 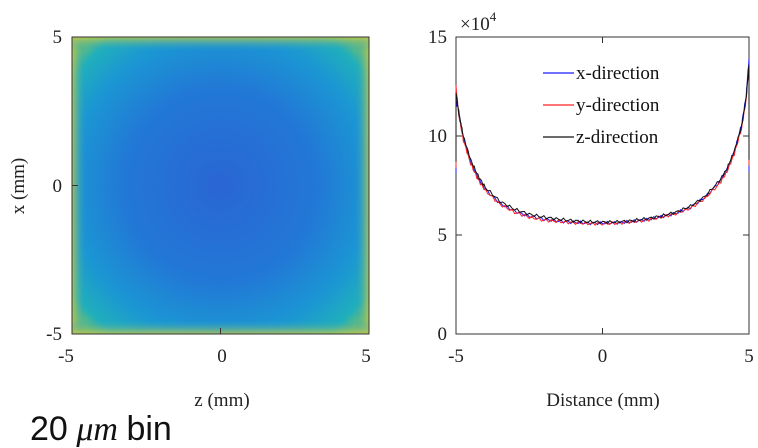 What do you see at coordinates (437, 136) in the screenshot?
I see `y-tick-label: 10` at bounding box center [437, 136].